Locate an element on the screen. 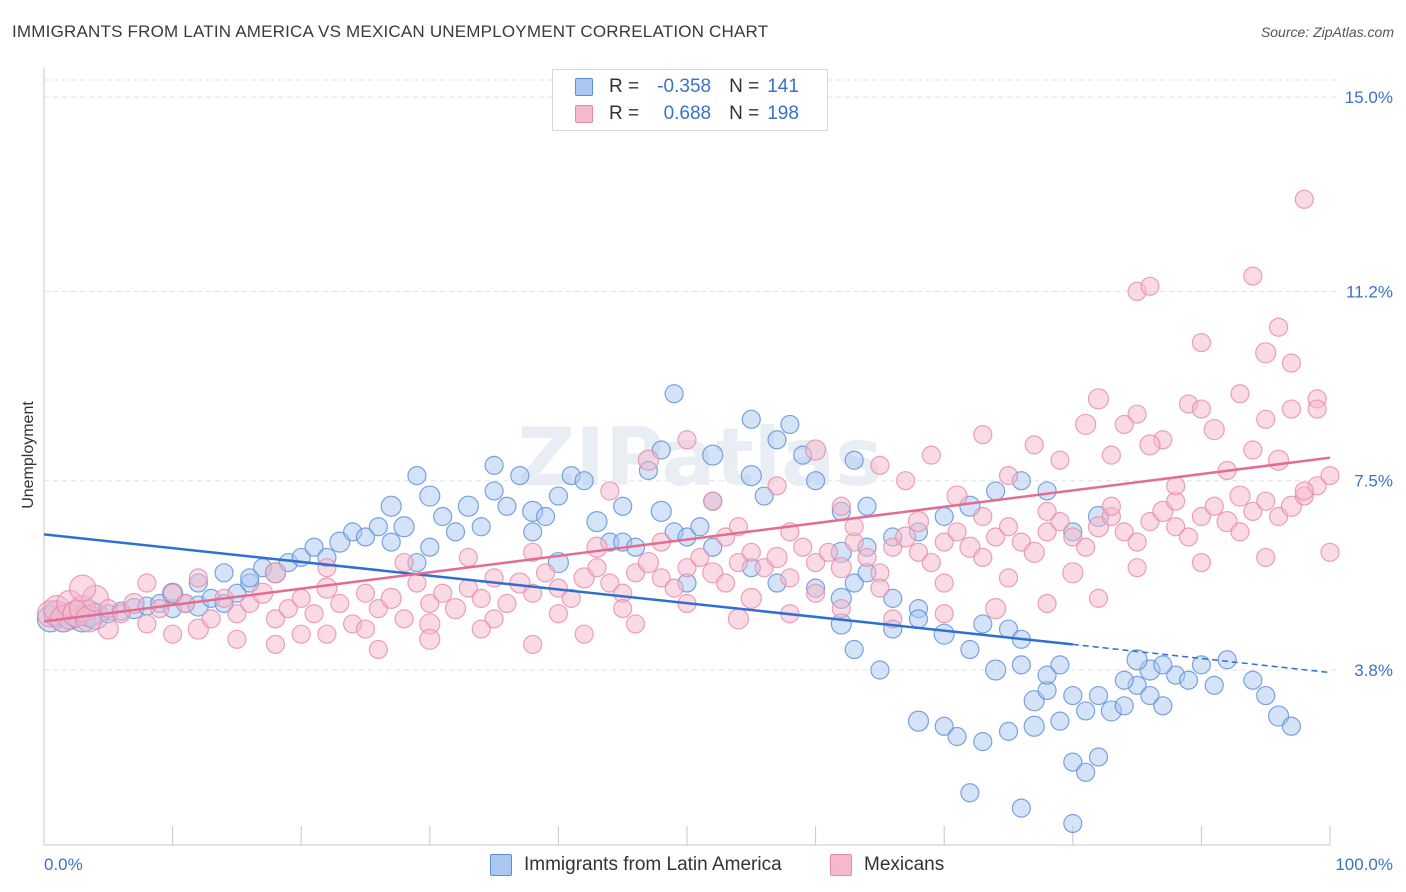 This screenshot has width=1406, height=892. legend-item-latin-america: Immigrants from Latin America is located at coordinates (636, 865).